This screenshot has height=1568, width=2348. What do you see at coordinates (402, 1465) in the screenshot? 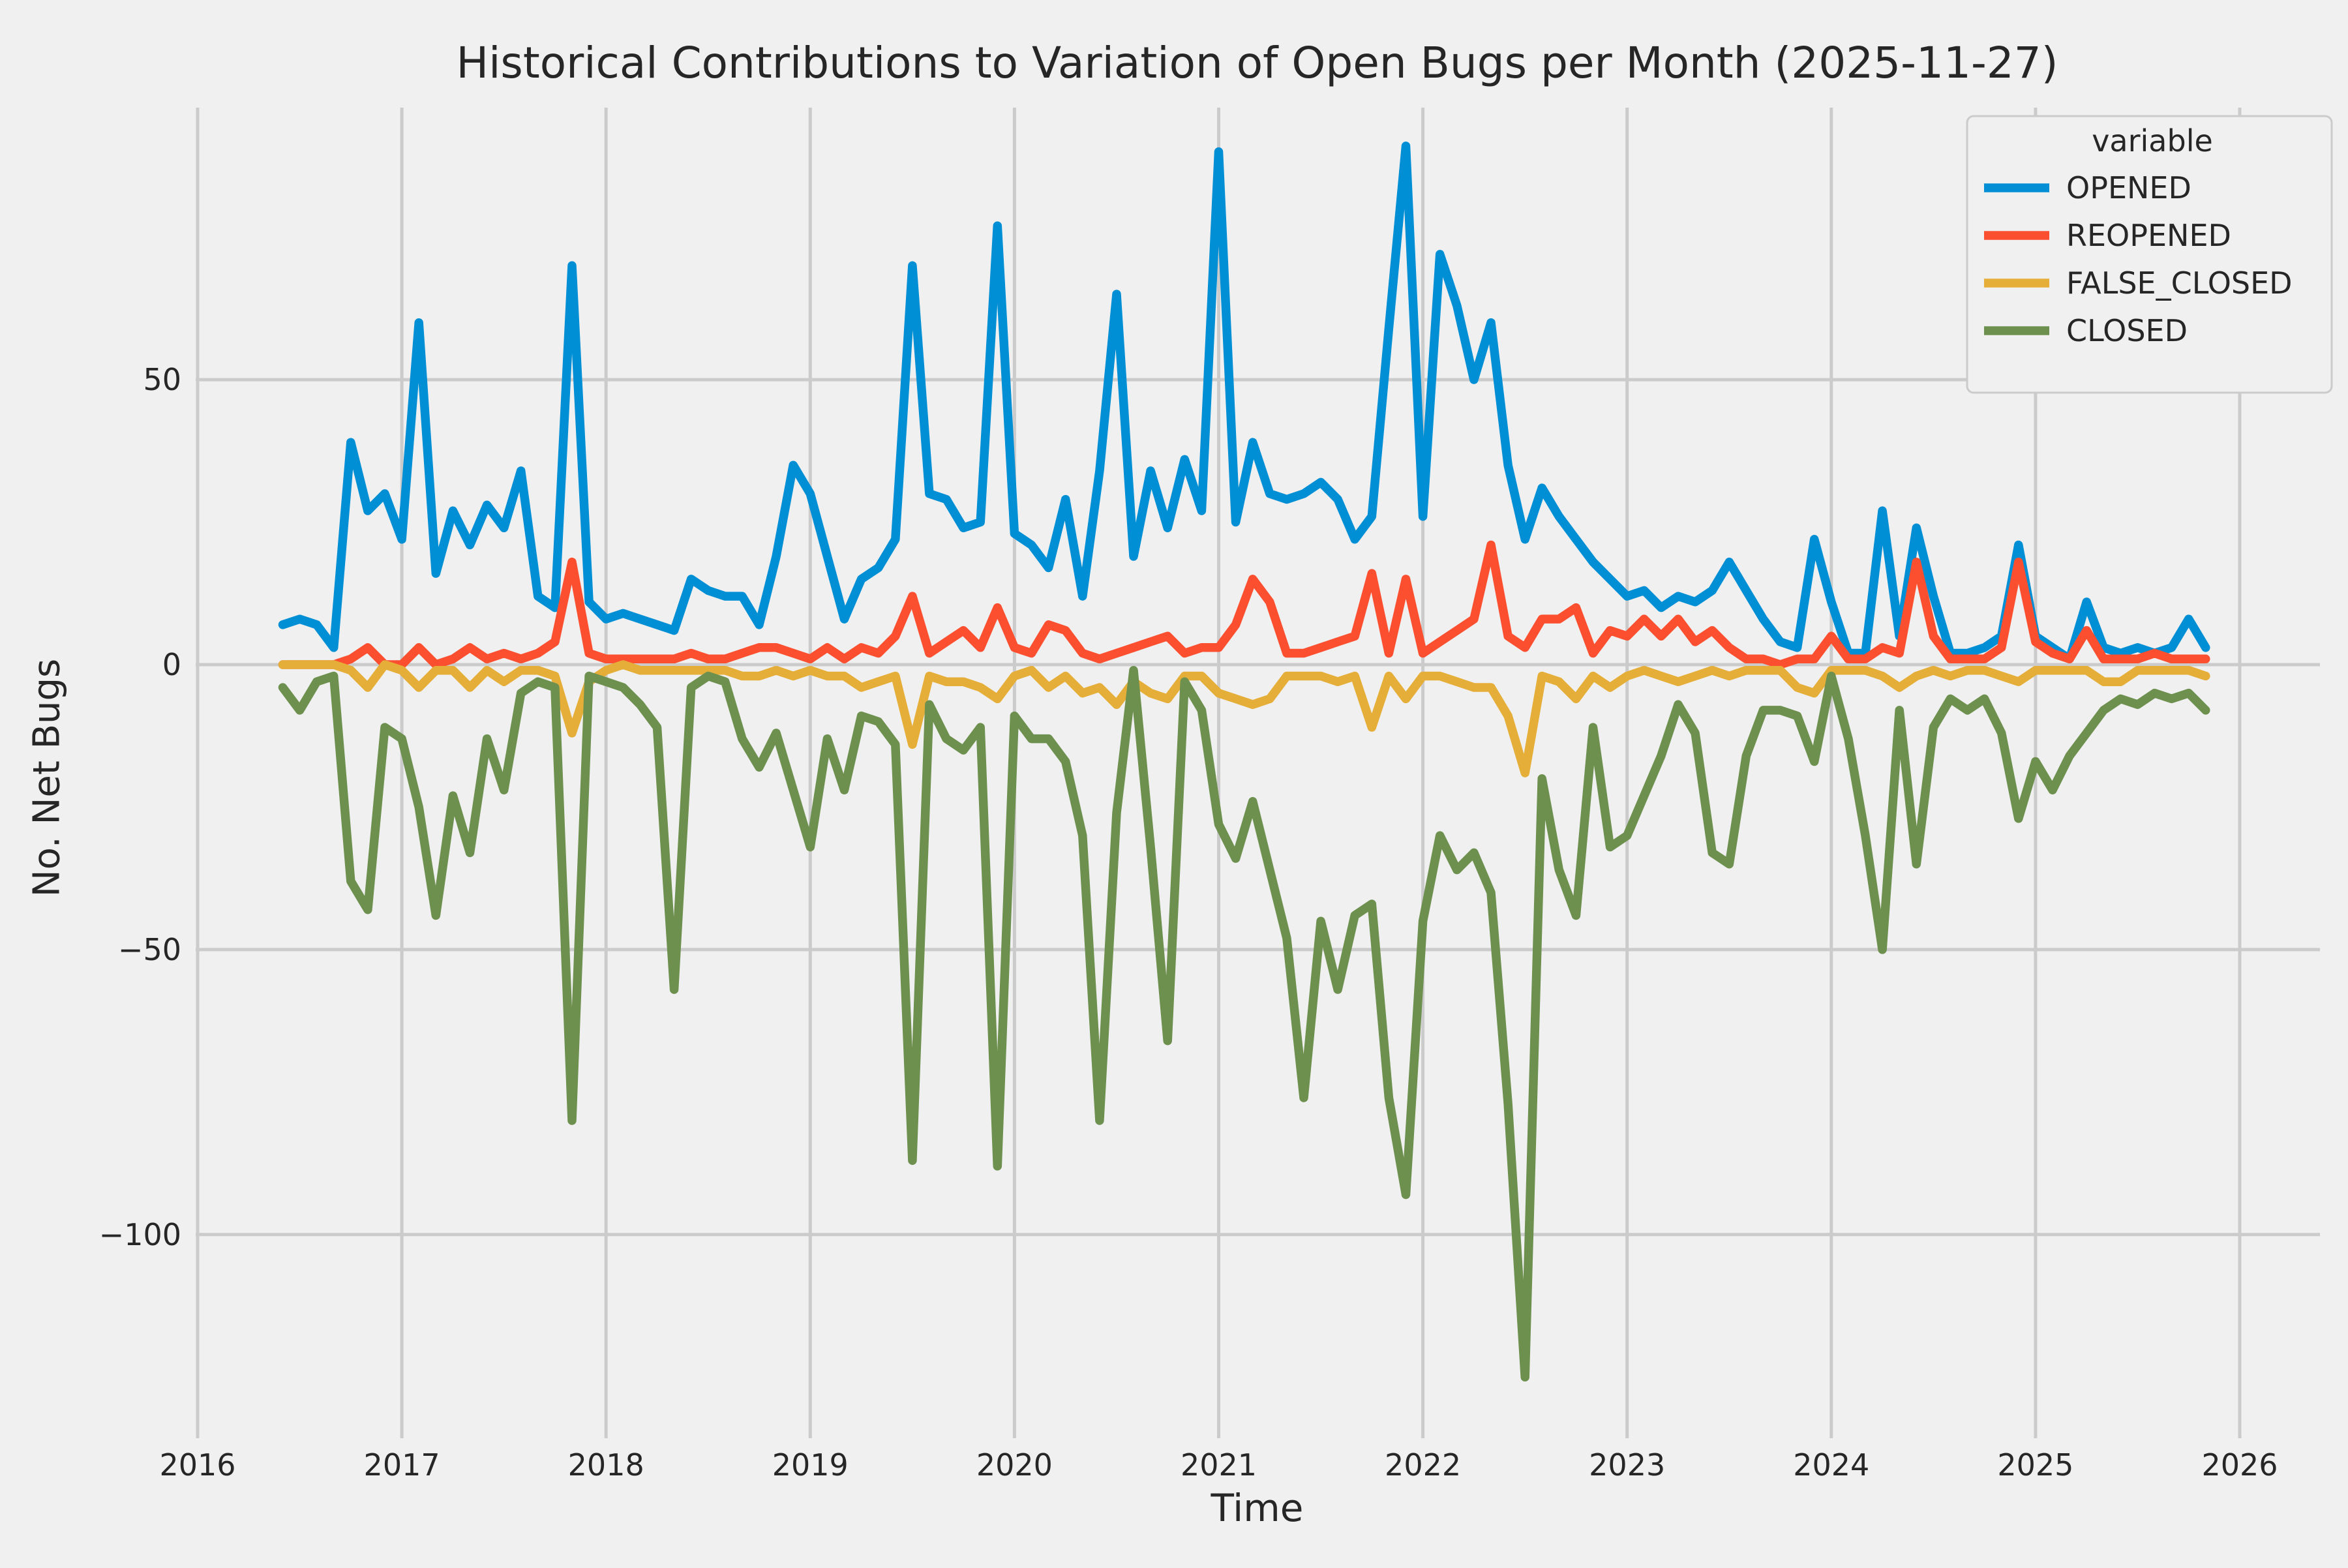
I see `x-tick-label: 2017` at bounding box center [402, 1465].